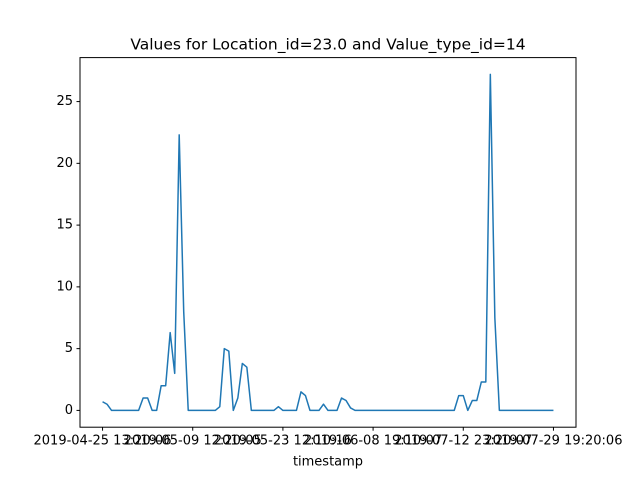 The height and width of the screenshot is (480, 640). I want to click on x-axis-label: timestamp, so click(328, 462).